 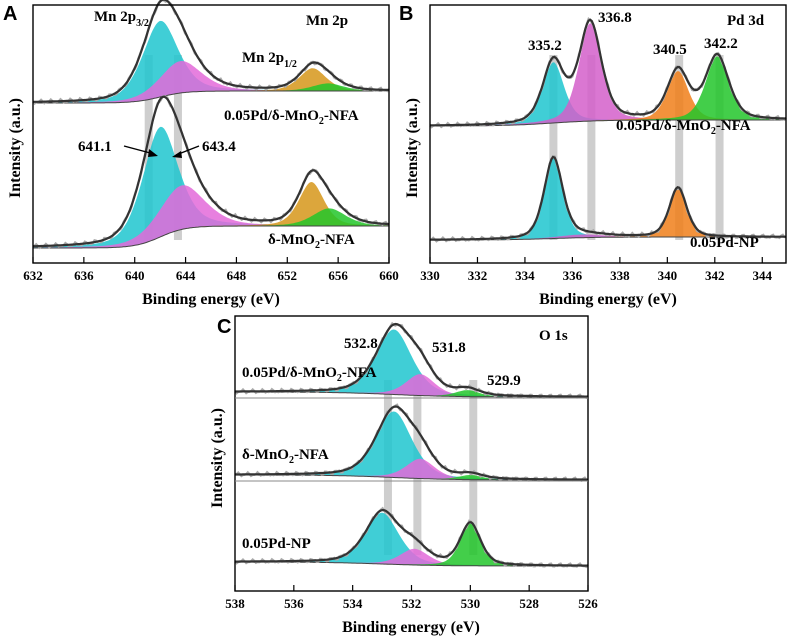 What do you see at coordinates (276, 544) in the screenshot?
I see `panel-c-spectrum-label-3: 0.05Pd-NP` at bounding box center [276, 544].